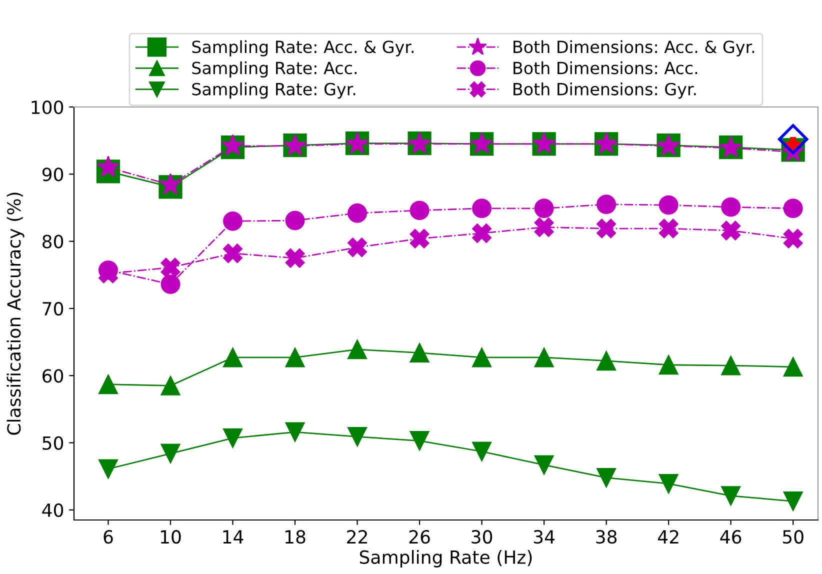 Image resolution: width=822 pixels, height=574 pixels. I want to click on y-tick-label: 40, so click(53, 510).